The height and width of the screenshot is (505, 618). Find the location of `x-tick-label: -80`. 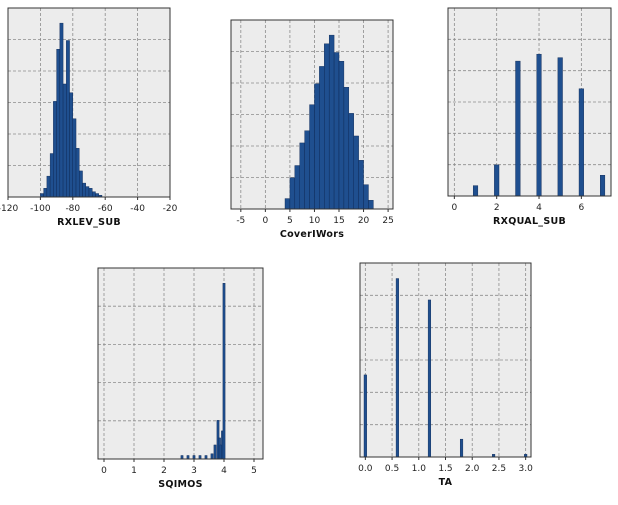

x-tick-label: -80 is located at coordinates (72, 209).